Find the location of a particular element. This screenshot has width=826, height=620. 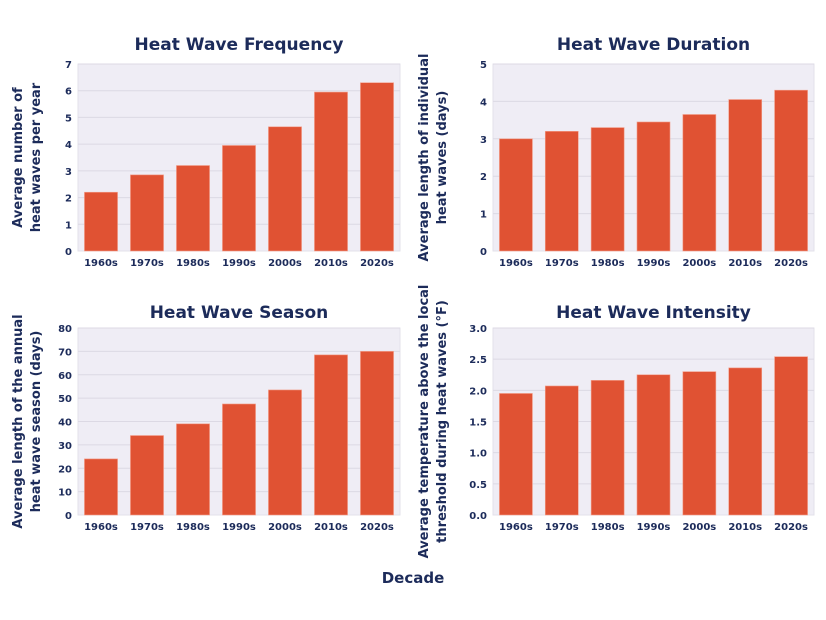

y-axis-label: heat waves (days) is located at coordinates (442, 158).